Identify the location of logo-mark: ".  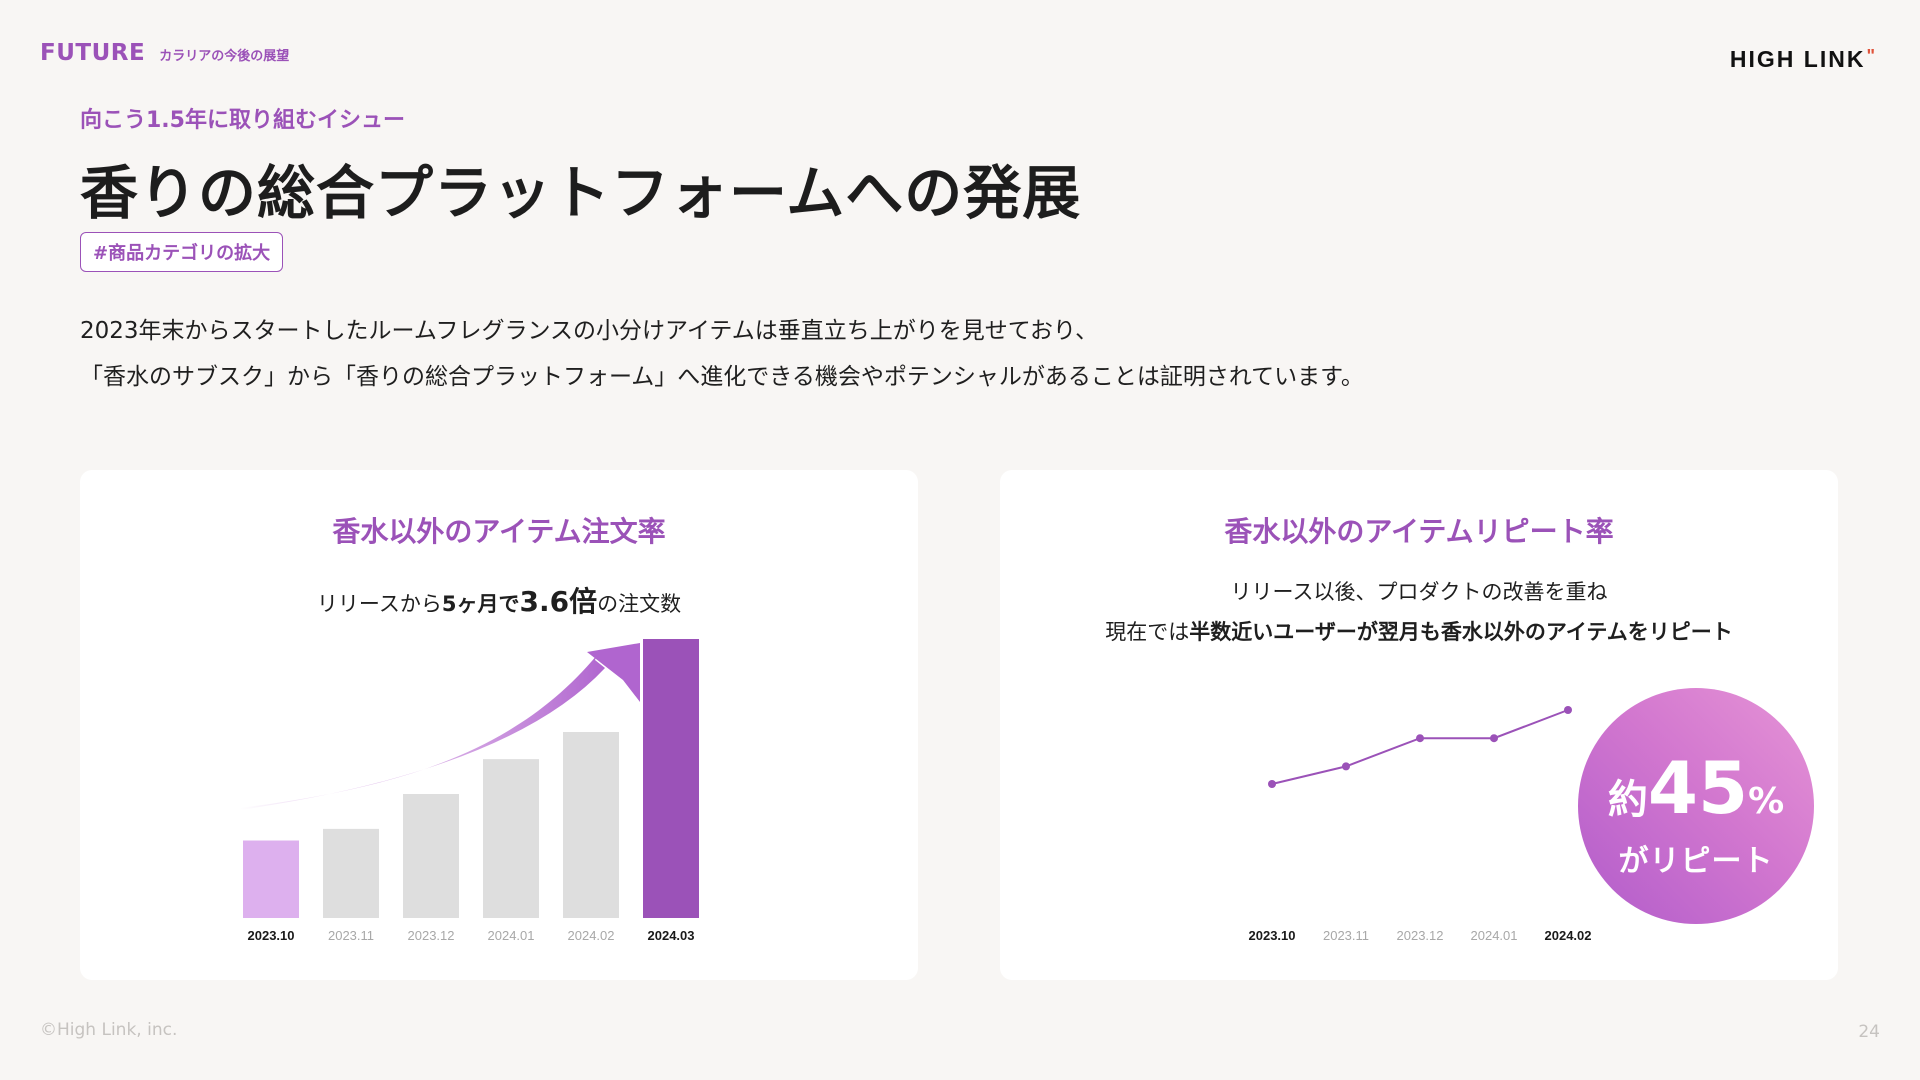
(1871, 56).